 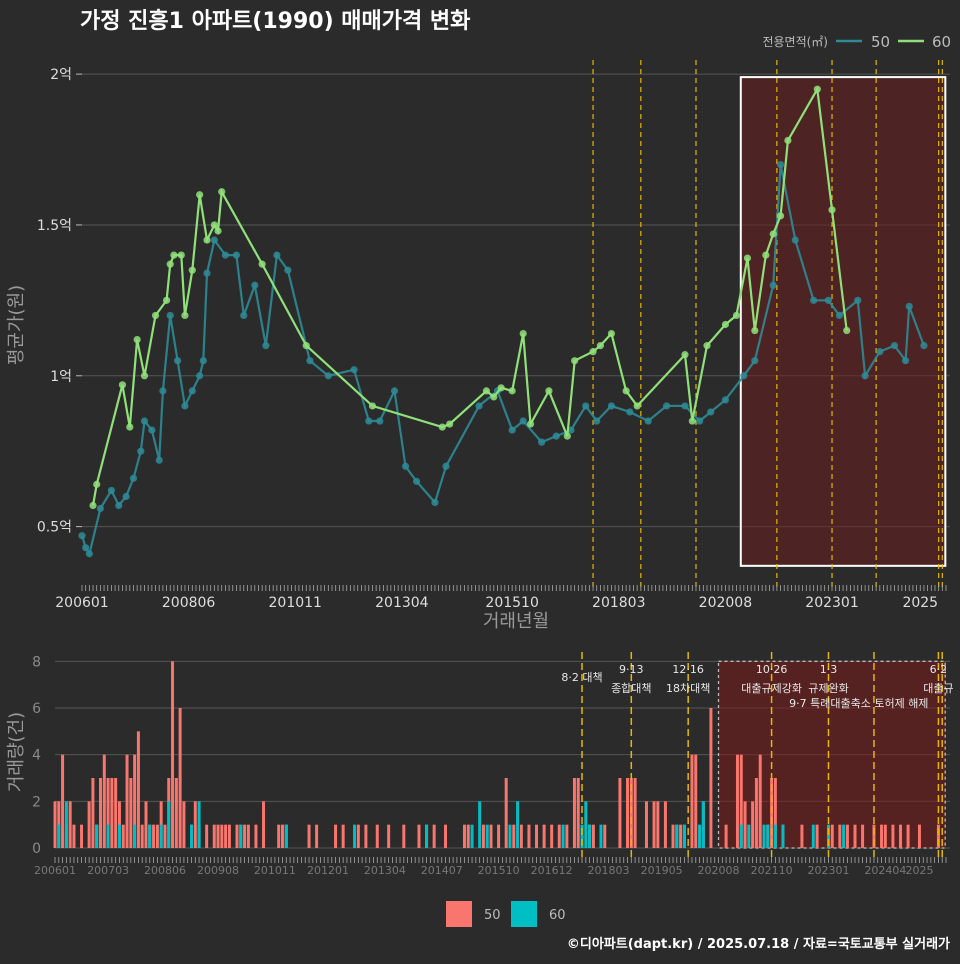 I want to click on legend-label-60: 60, so click(x=941, y=42).